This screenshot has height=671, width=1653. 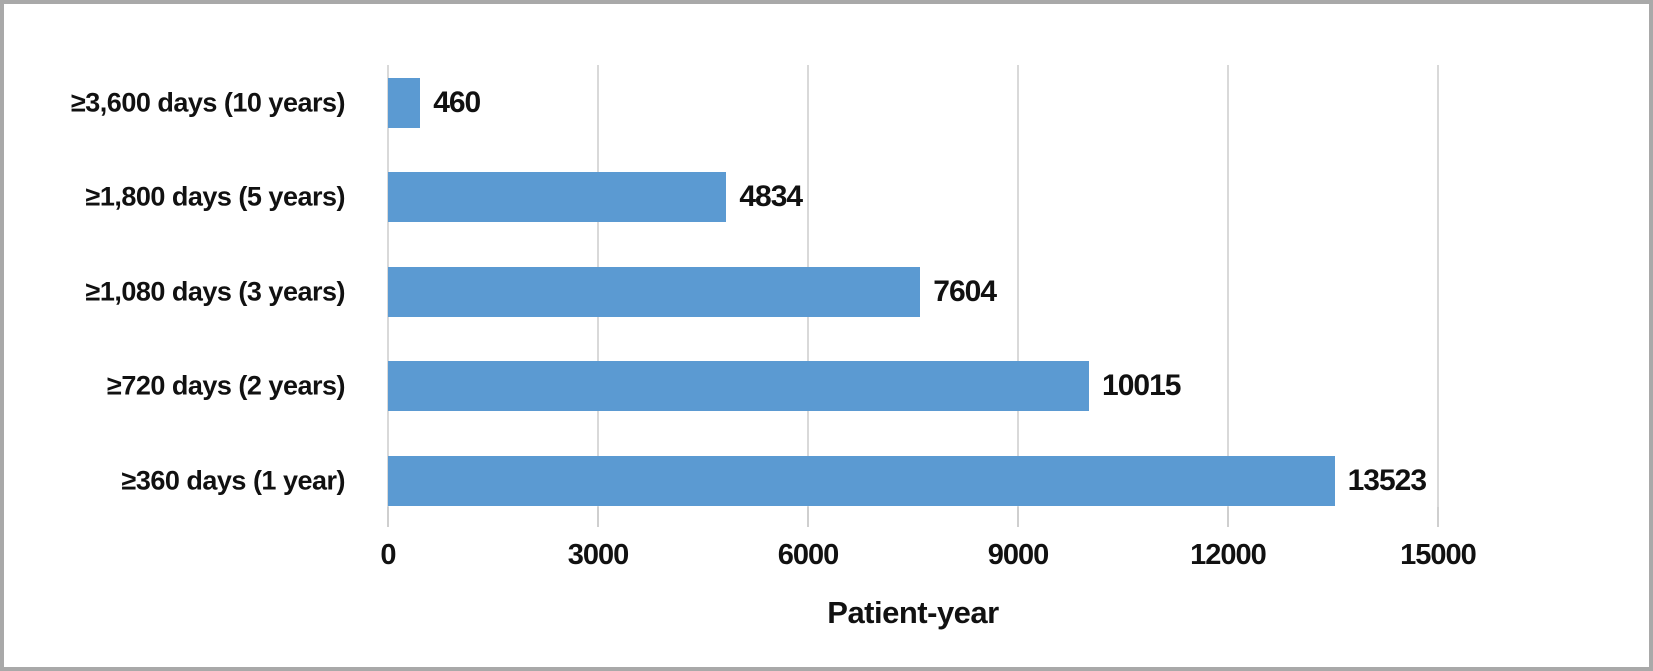 What do you see at coordinates (1018, 555) in the screenshot?
I see `x-tick-label-9000: 9000` at bounding box center [1018, 555].